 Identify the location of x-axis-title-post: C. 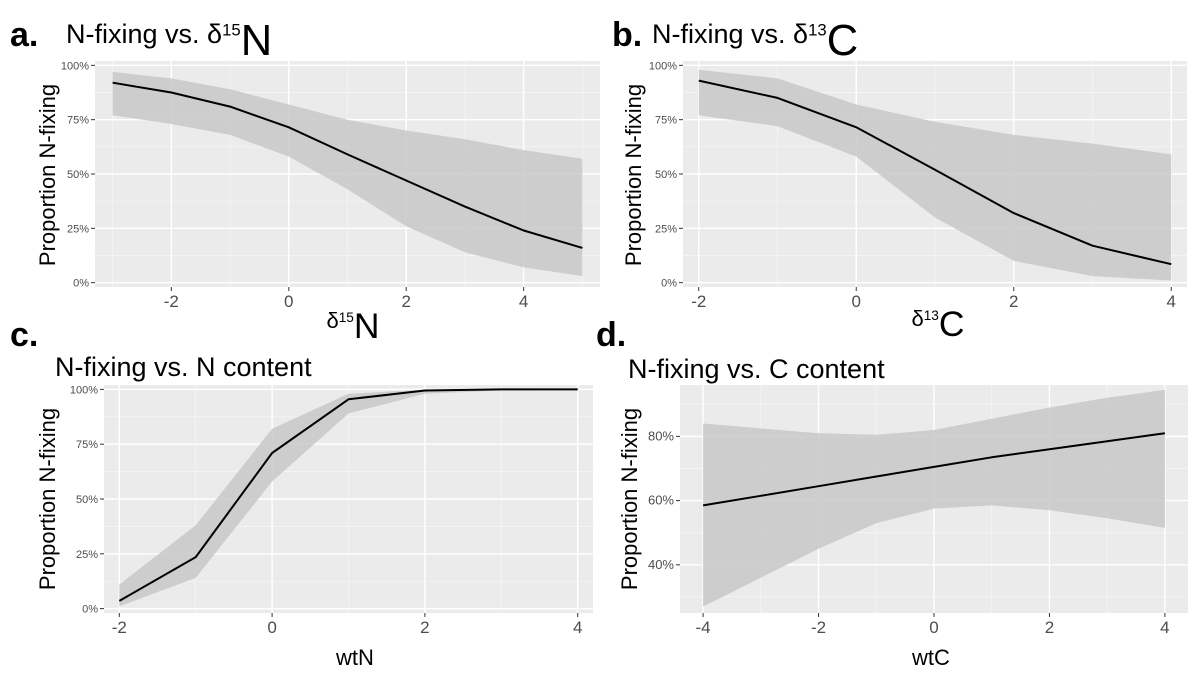
(952, 324).